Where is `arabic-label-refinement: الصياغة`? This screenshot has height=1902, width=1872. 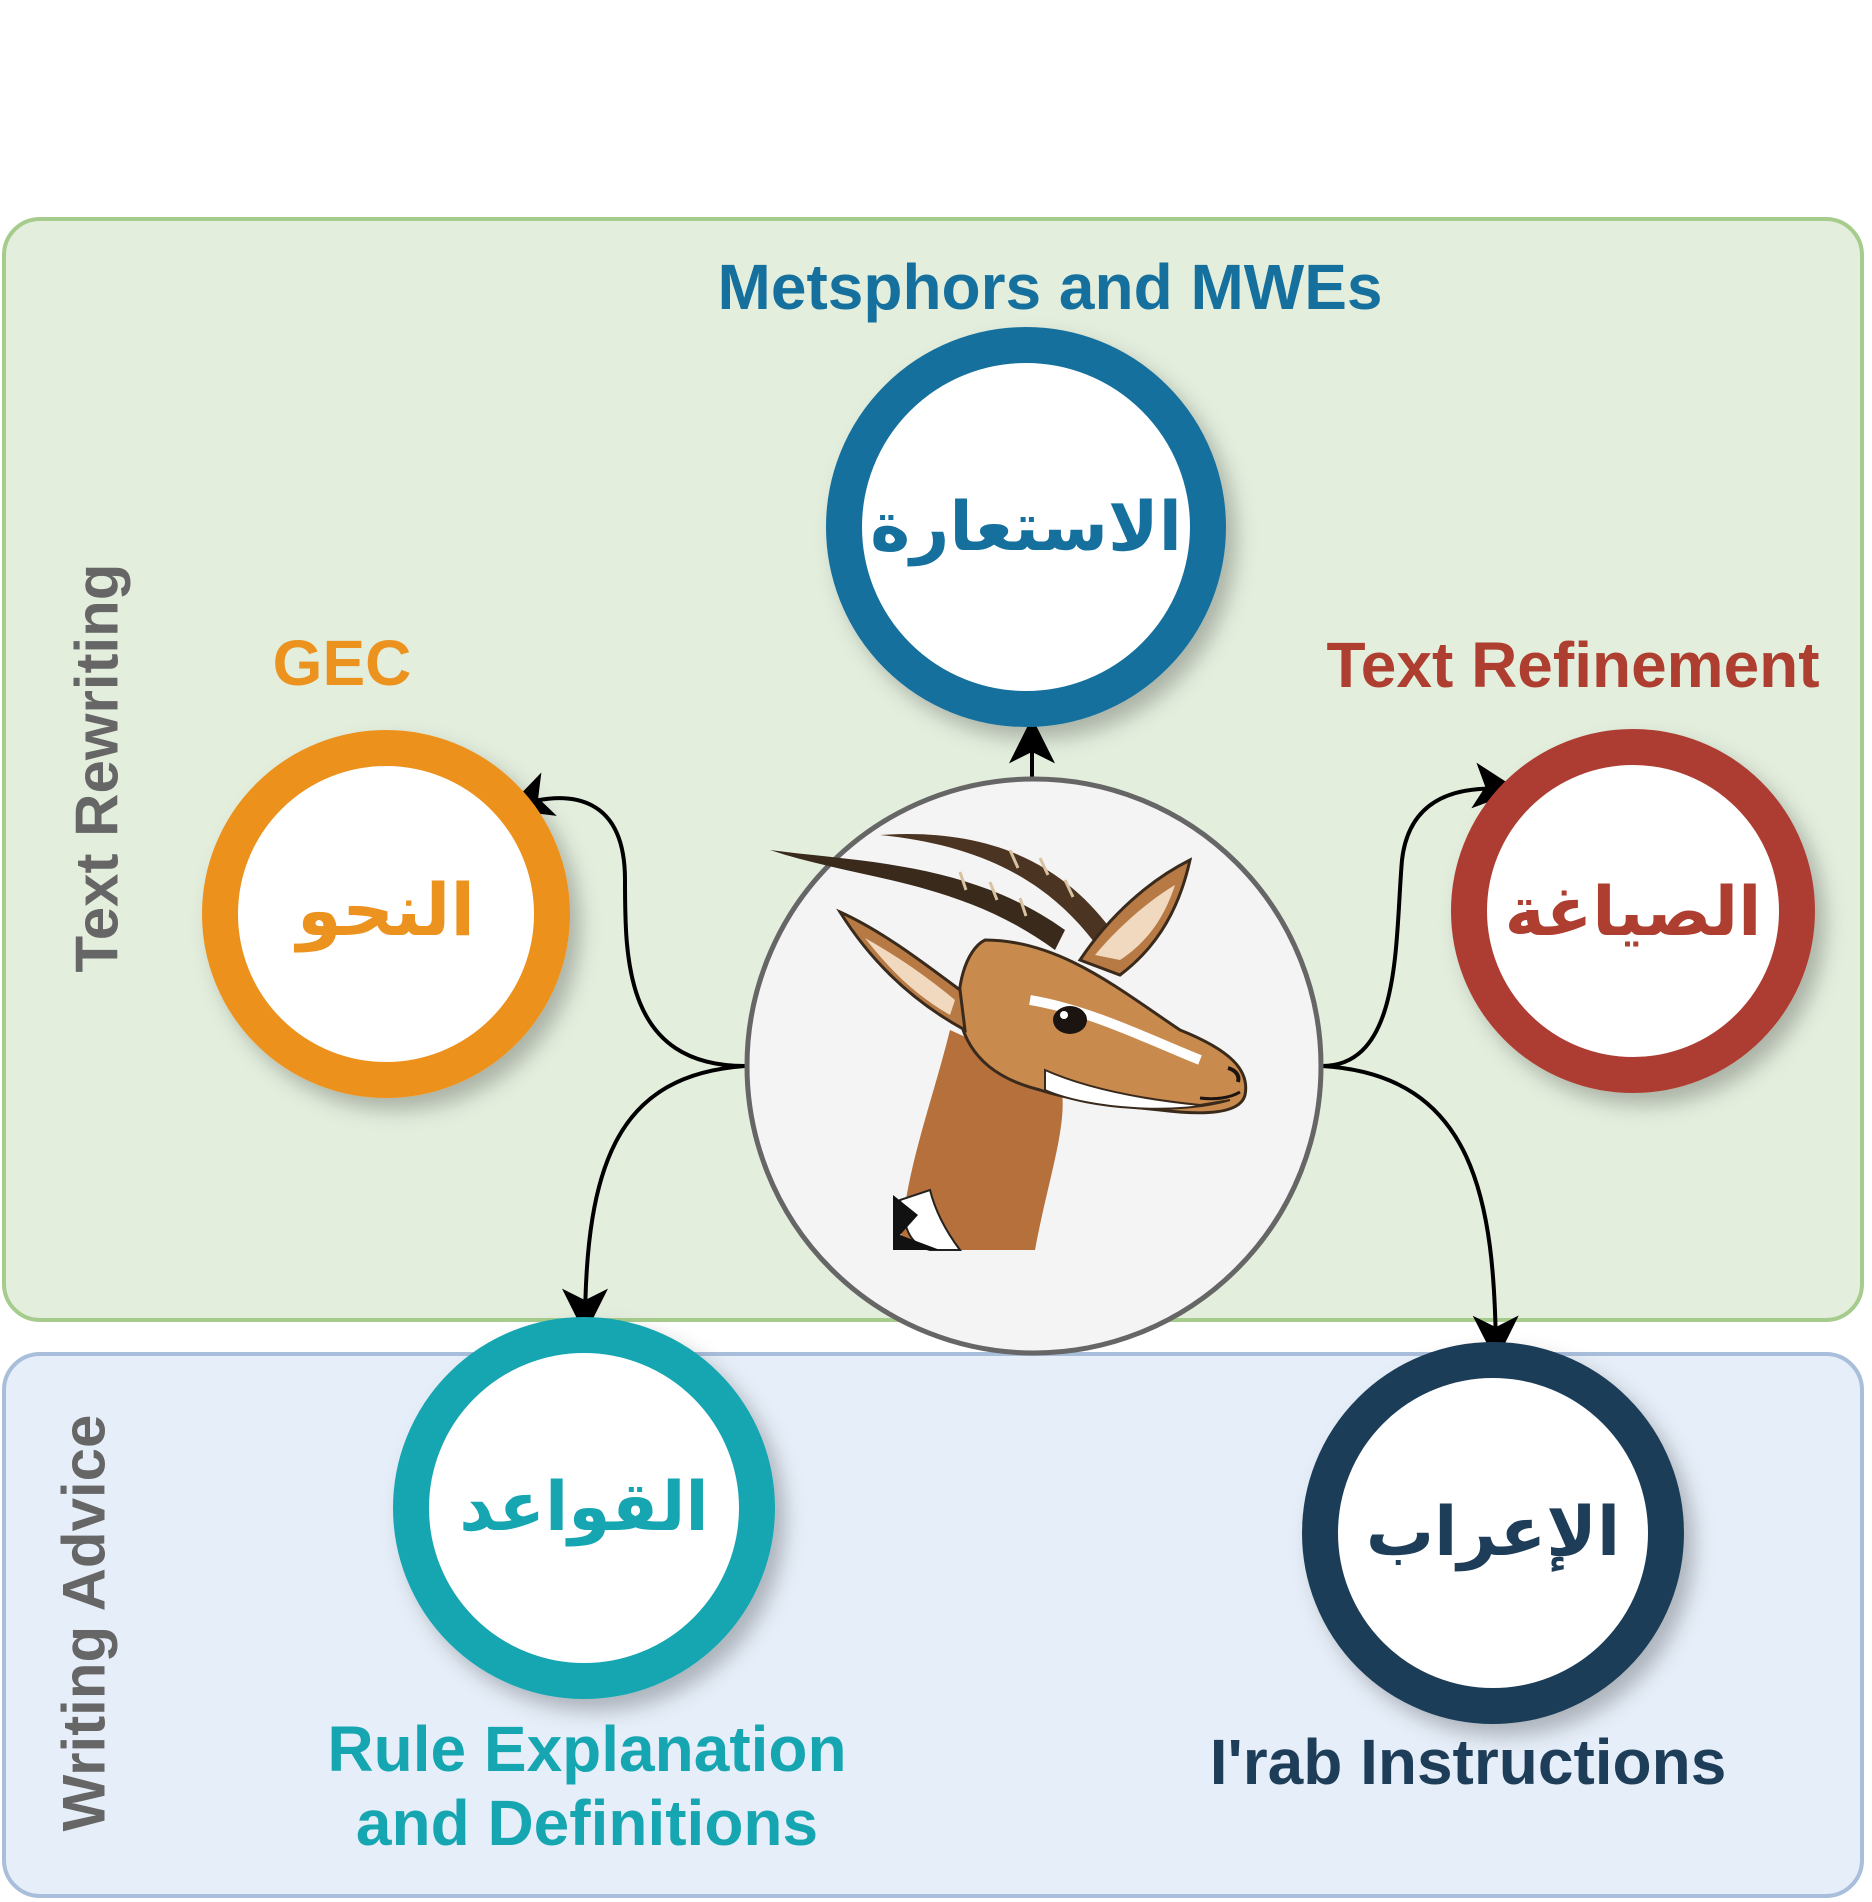
arabic-label-refinement: الصياغة is located at coordinates (1633, 912).